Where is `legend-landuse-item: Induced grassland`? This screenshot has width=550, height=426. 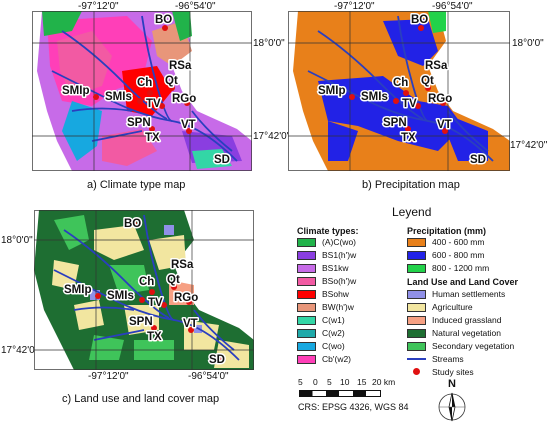 legend-landuse-item: Induced grassland is located at coordinates (454, 320).